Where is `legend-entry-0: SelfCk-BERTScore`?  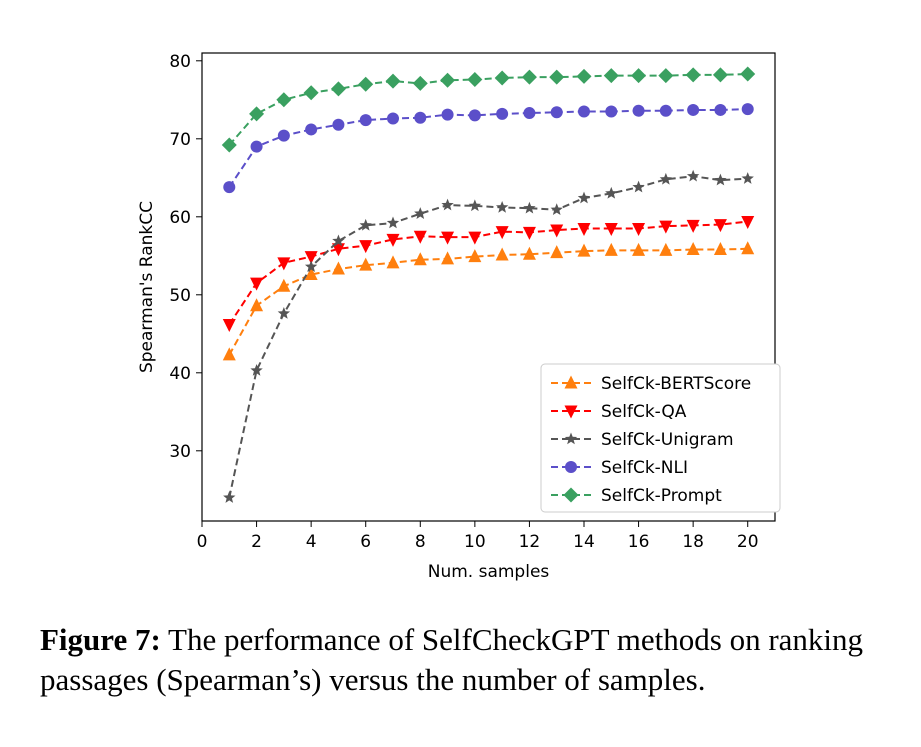
legend-entry-0: SelfCk-BERTScore is located at coordinates (651, 384).